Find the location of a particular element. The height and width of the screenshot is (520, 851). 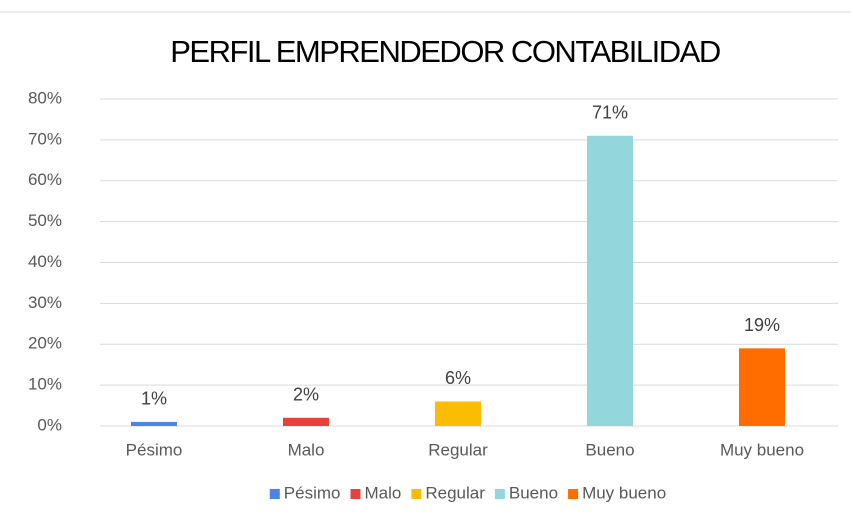

x-tick-label: Malo is located at coordinates (306, 449).